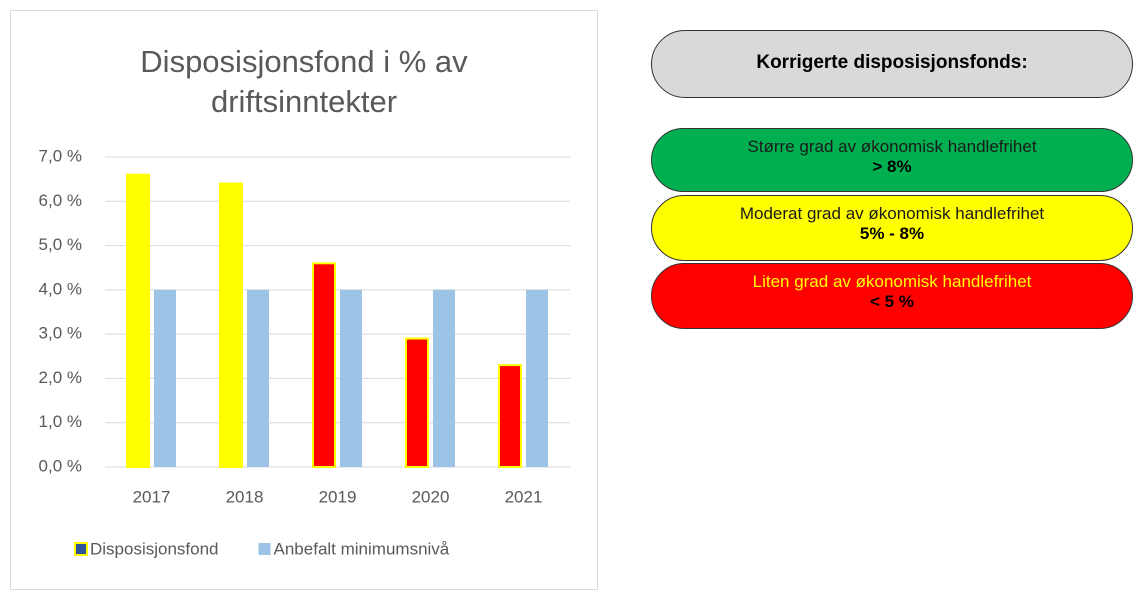 Image resolution: width=1135 pixels, height=590 pixels. What do you see at coordinates (60, 155) in the screenshot?
I see `y-tick-label: 7,0 %` at bounding box center [60, 155].